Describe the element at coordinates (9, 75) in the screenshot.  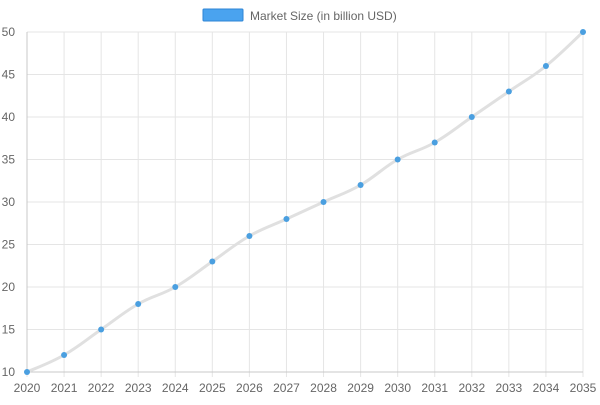
I see `y-tick-label: 45` at that location.